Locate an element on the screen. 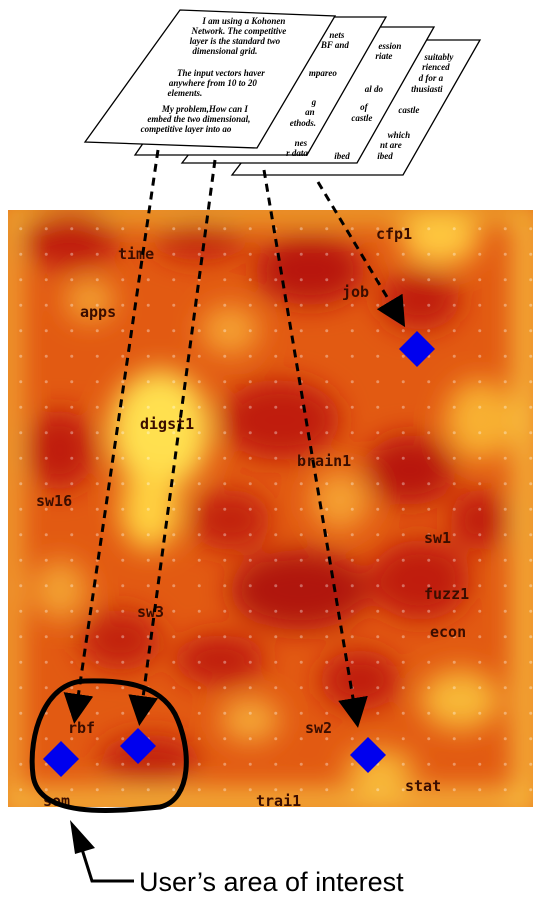  map-label-fuzz1: fuzz1 is located at coordinates (446, 594).